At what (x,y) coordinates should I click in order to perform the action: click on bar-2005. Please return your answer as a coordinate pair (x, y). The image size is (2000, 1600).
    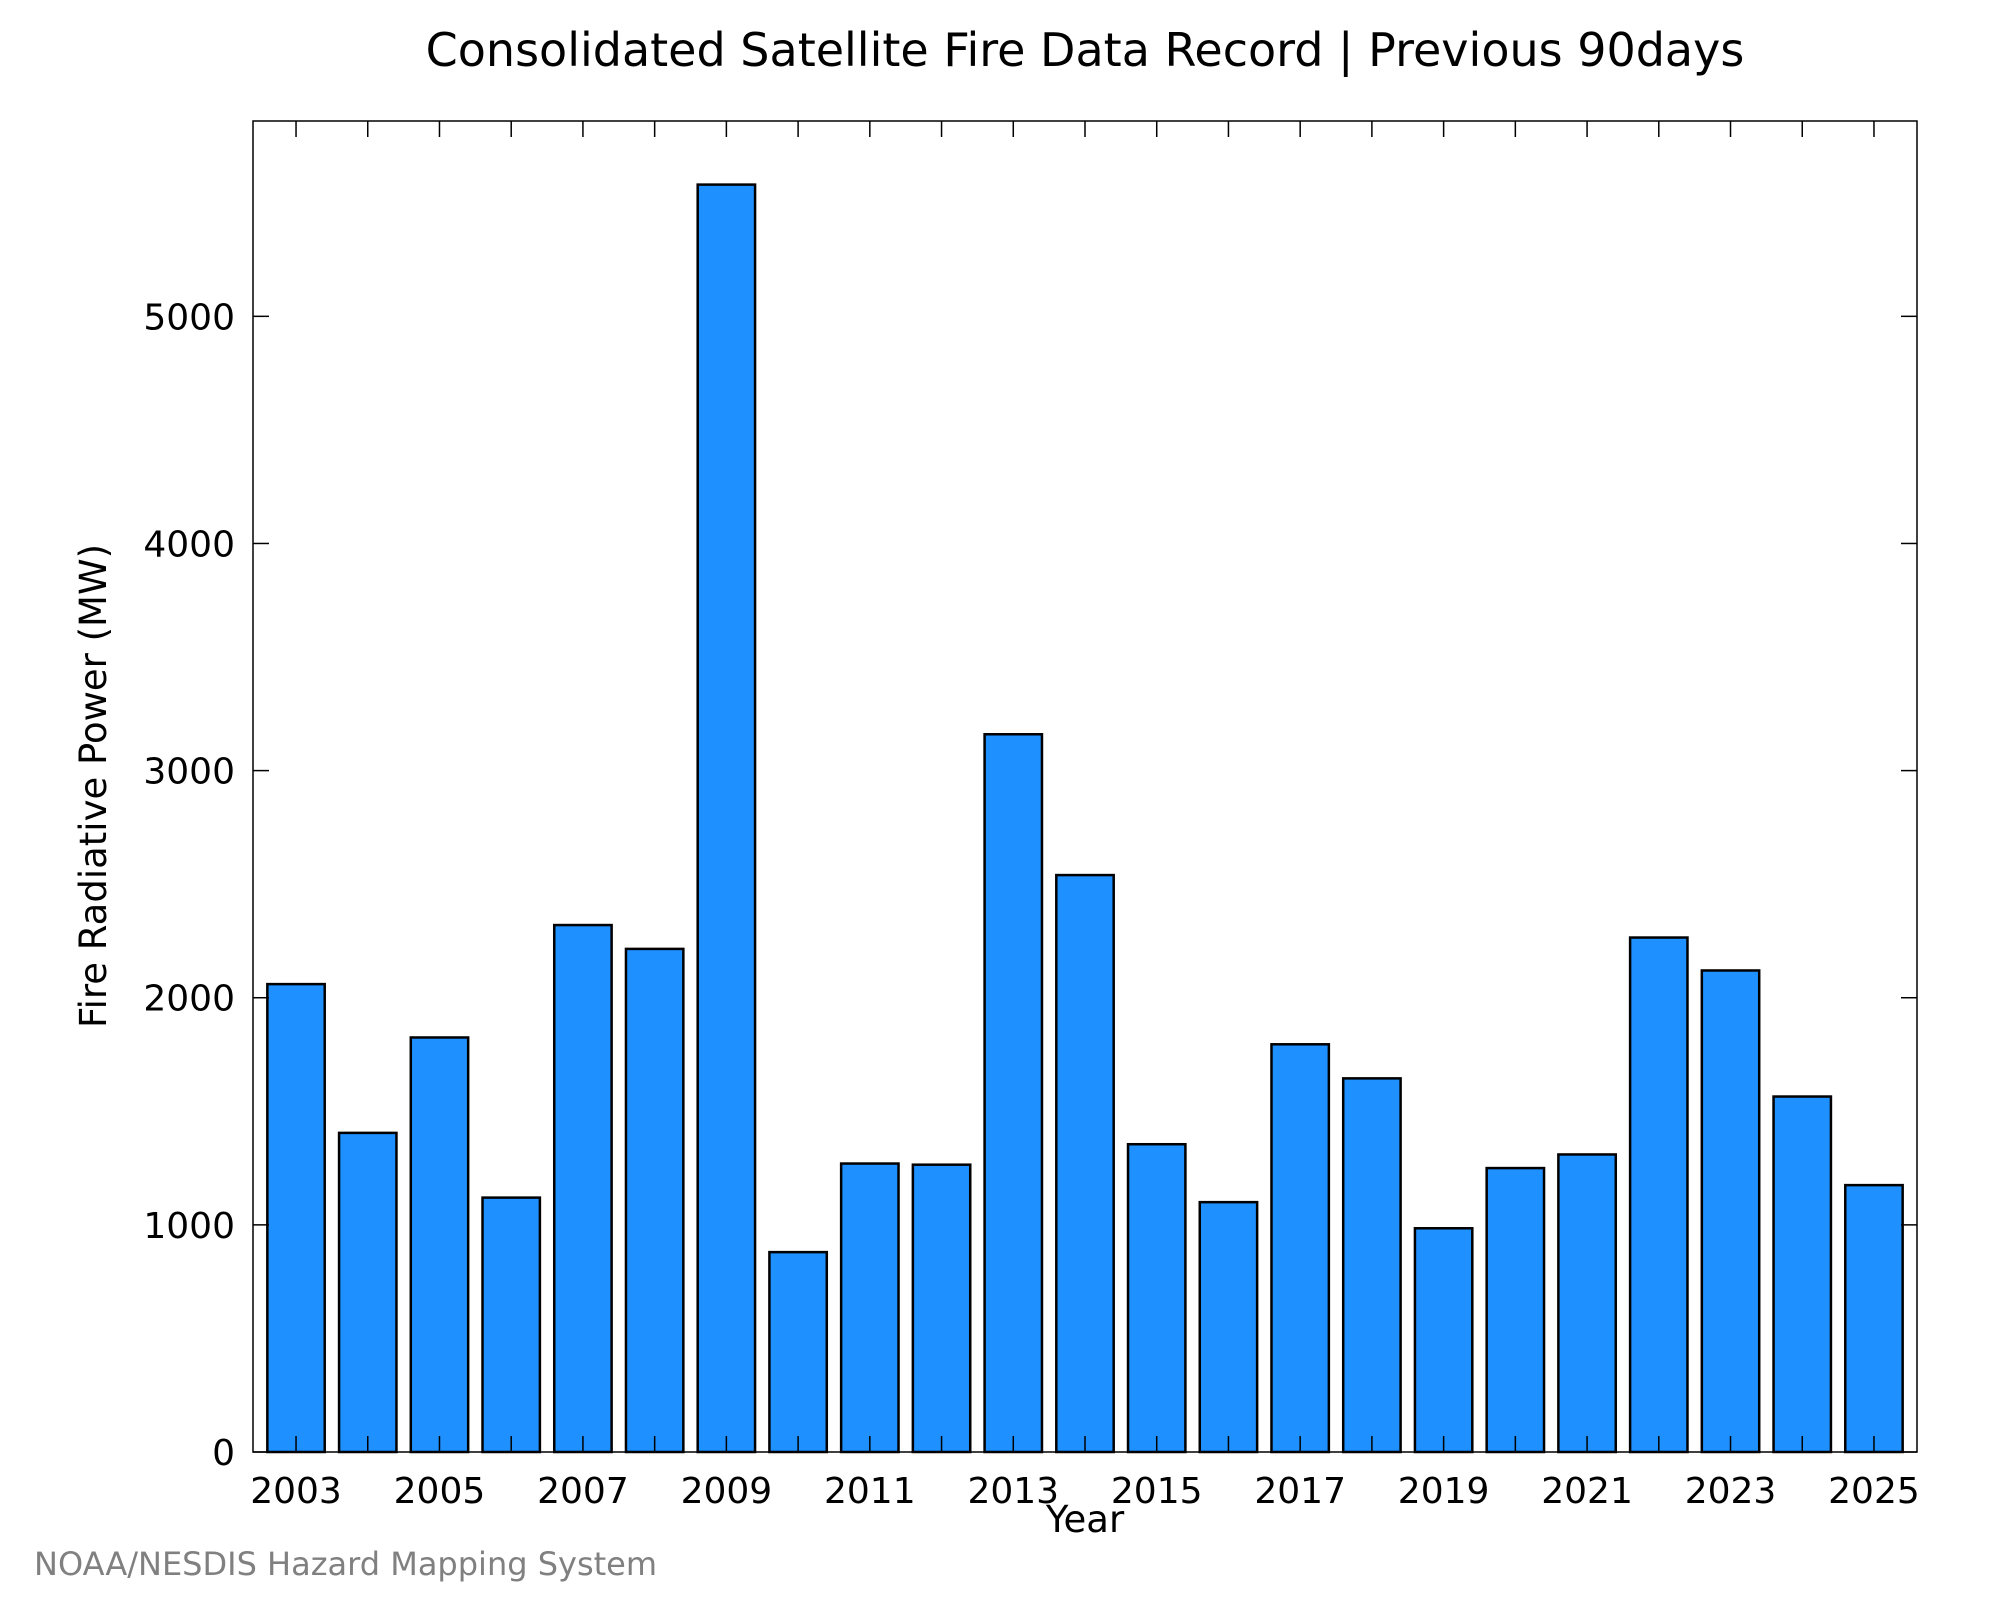
    Looking at the image, I should click on (439, 1245).